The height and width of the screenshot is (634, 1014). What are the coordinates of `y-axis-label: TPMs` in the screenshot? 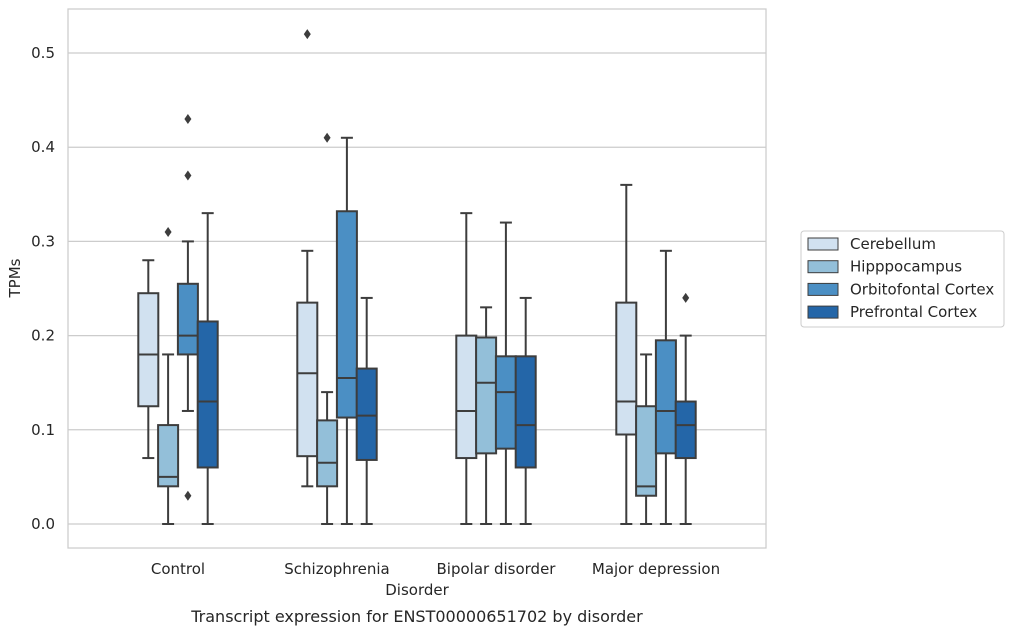 It's located at (15, 278).